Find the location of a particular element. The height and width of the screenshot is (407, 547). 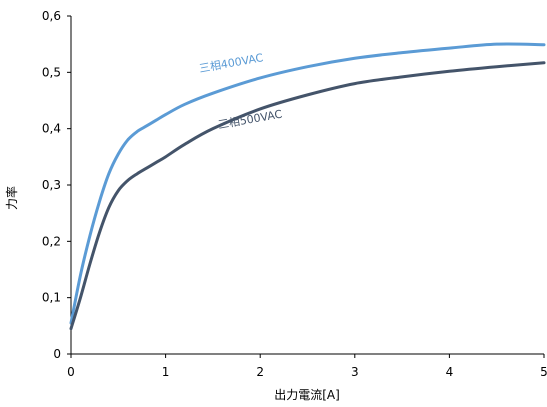

y-tick-label: 0,5 is located at coordinates (51, 72).